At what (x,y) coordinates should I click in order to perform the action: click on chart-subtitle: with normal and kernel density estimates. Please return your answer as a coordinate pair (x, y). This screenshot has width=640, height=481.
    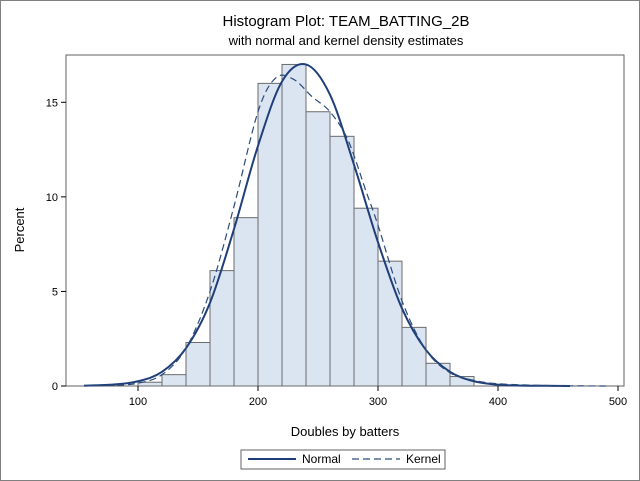
    Looking at the image, I should click on (346, 40).